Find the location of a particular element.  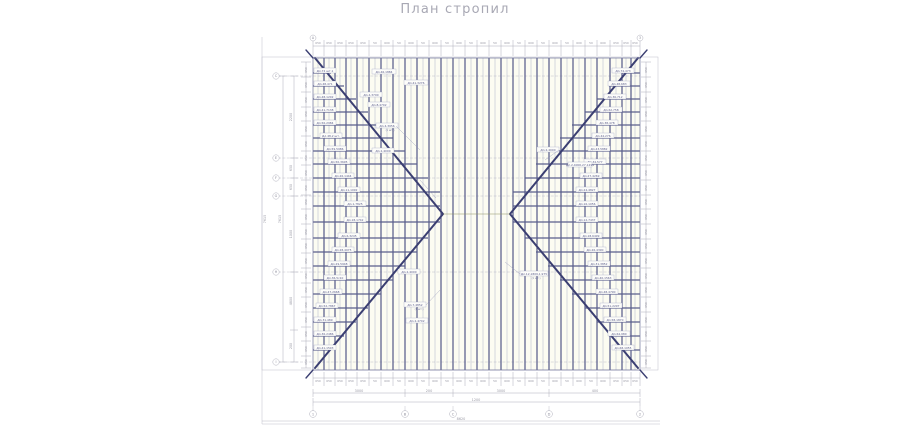

svg-text: Дл.56,2984 is located at coordinates (325, 123).